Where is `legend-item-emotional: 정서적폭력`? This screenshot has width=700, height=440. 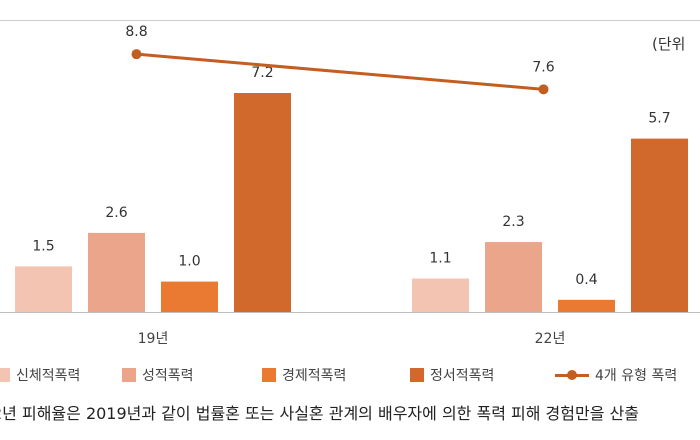
legend-item-emotional: 정서적폭력 is located at coordinates (452, 375).